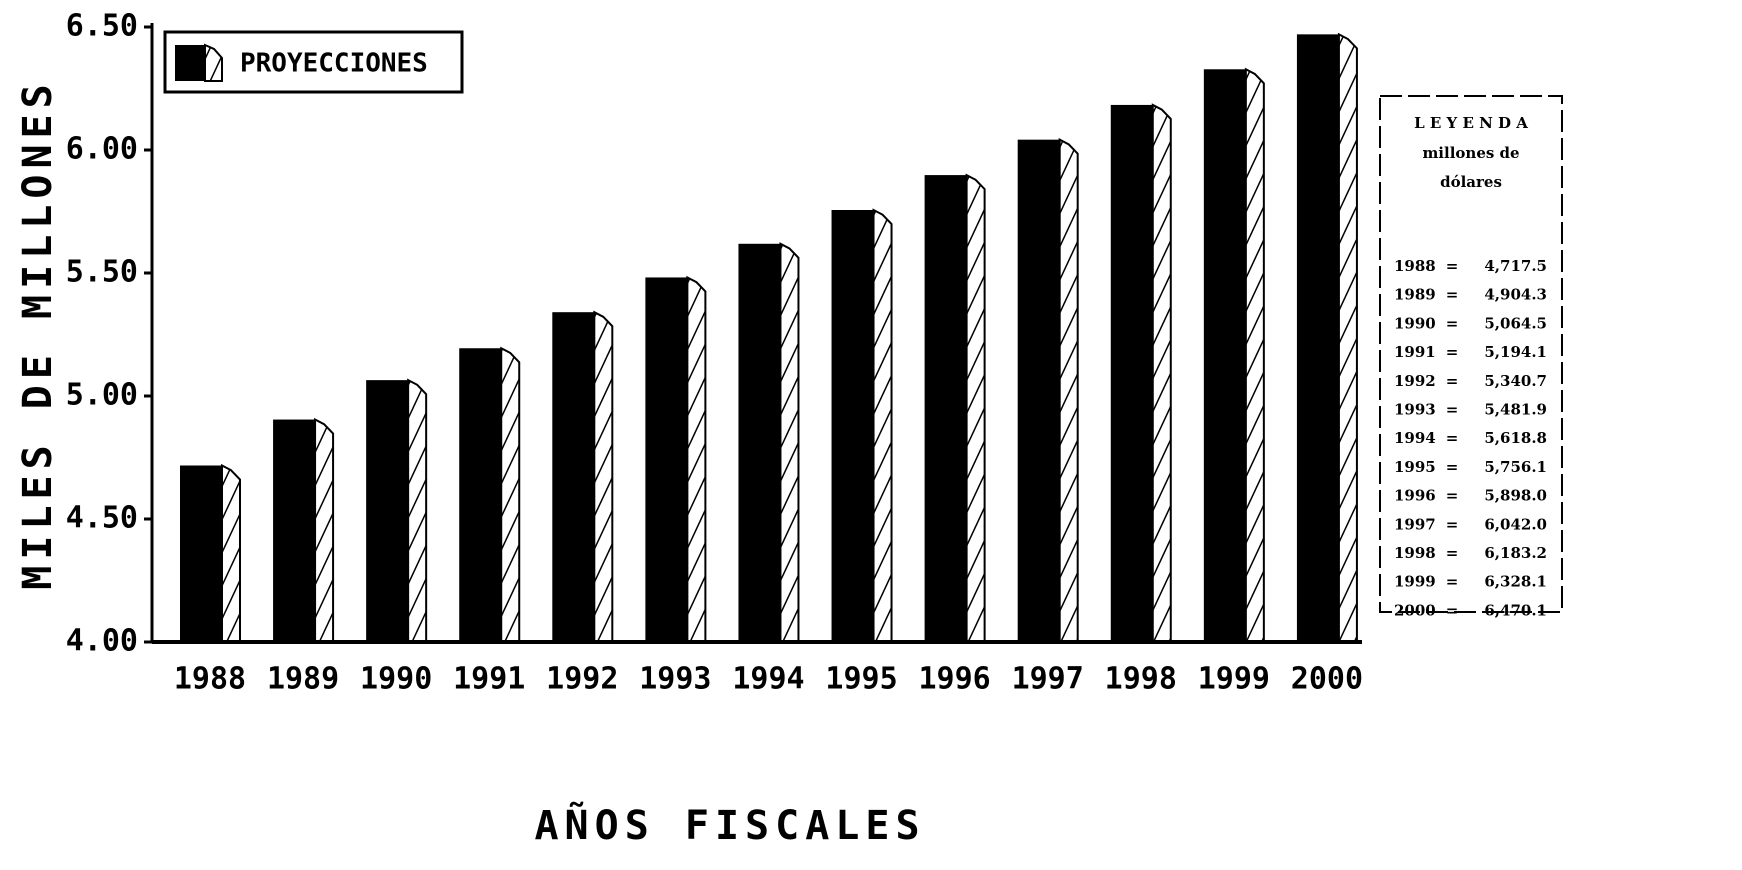  I want to click on table-value: 5,481.9, so click(1515, 410).